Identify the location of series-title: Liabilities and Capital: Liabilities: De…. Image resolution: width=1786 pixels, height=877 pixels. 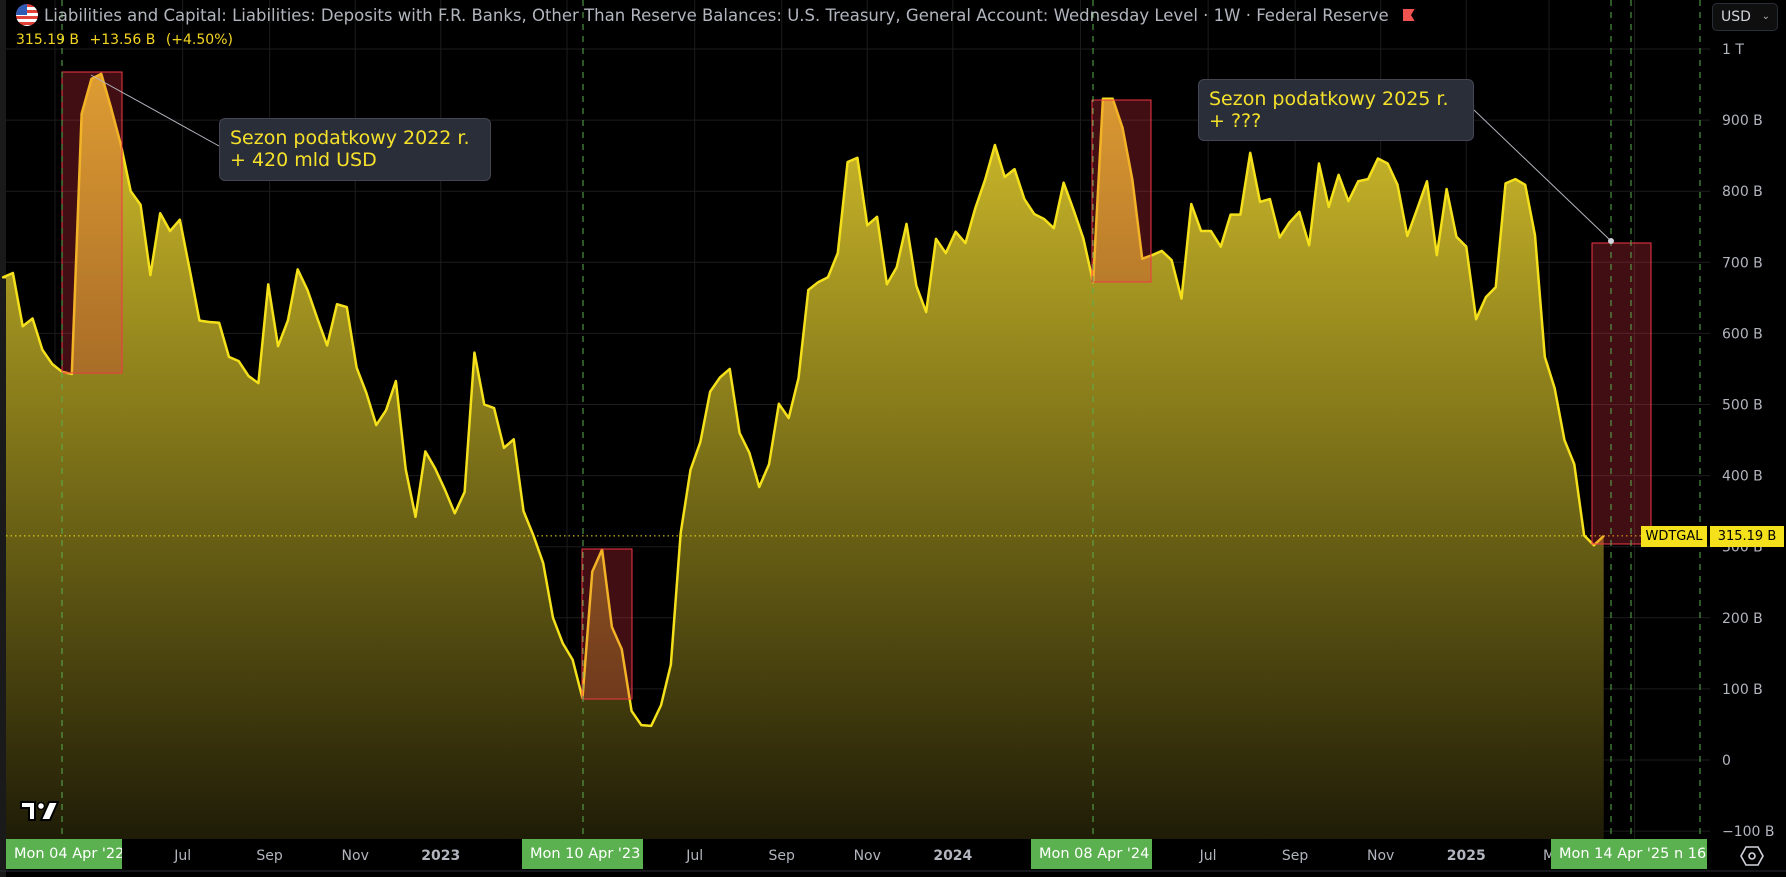
(716, 15).